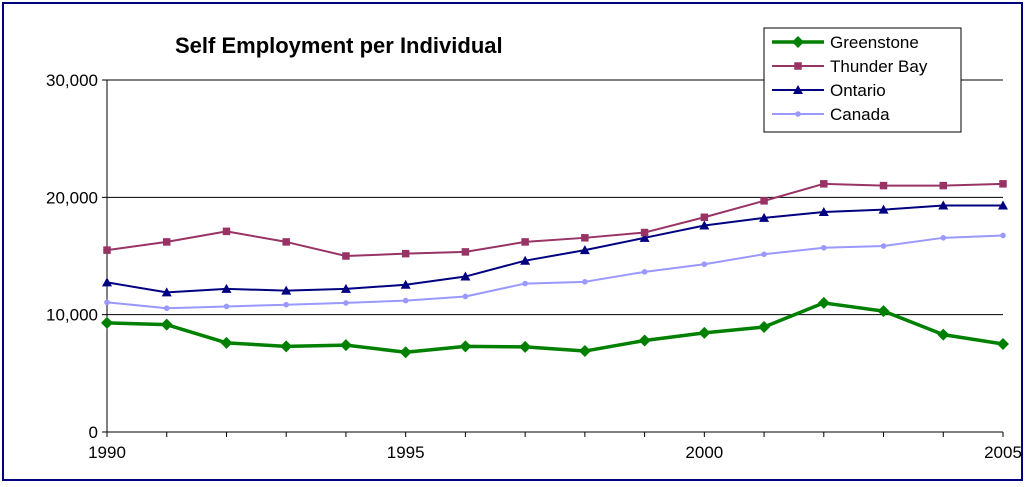 This screenshot has width=1029, height=487. I want to click on x-tick-label: 1990, so click(107, 452).